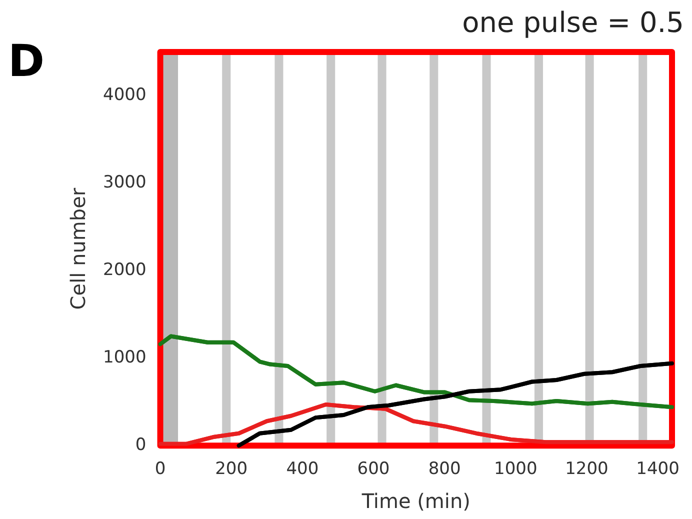 The height and width of the screenshot is (519, 692). I want to click on chart-title: one pulse = 0.5, so click(573, 22).